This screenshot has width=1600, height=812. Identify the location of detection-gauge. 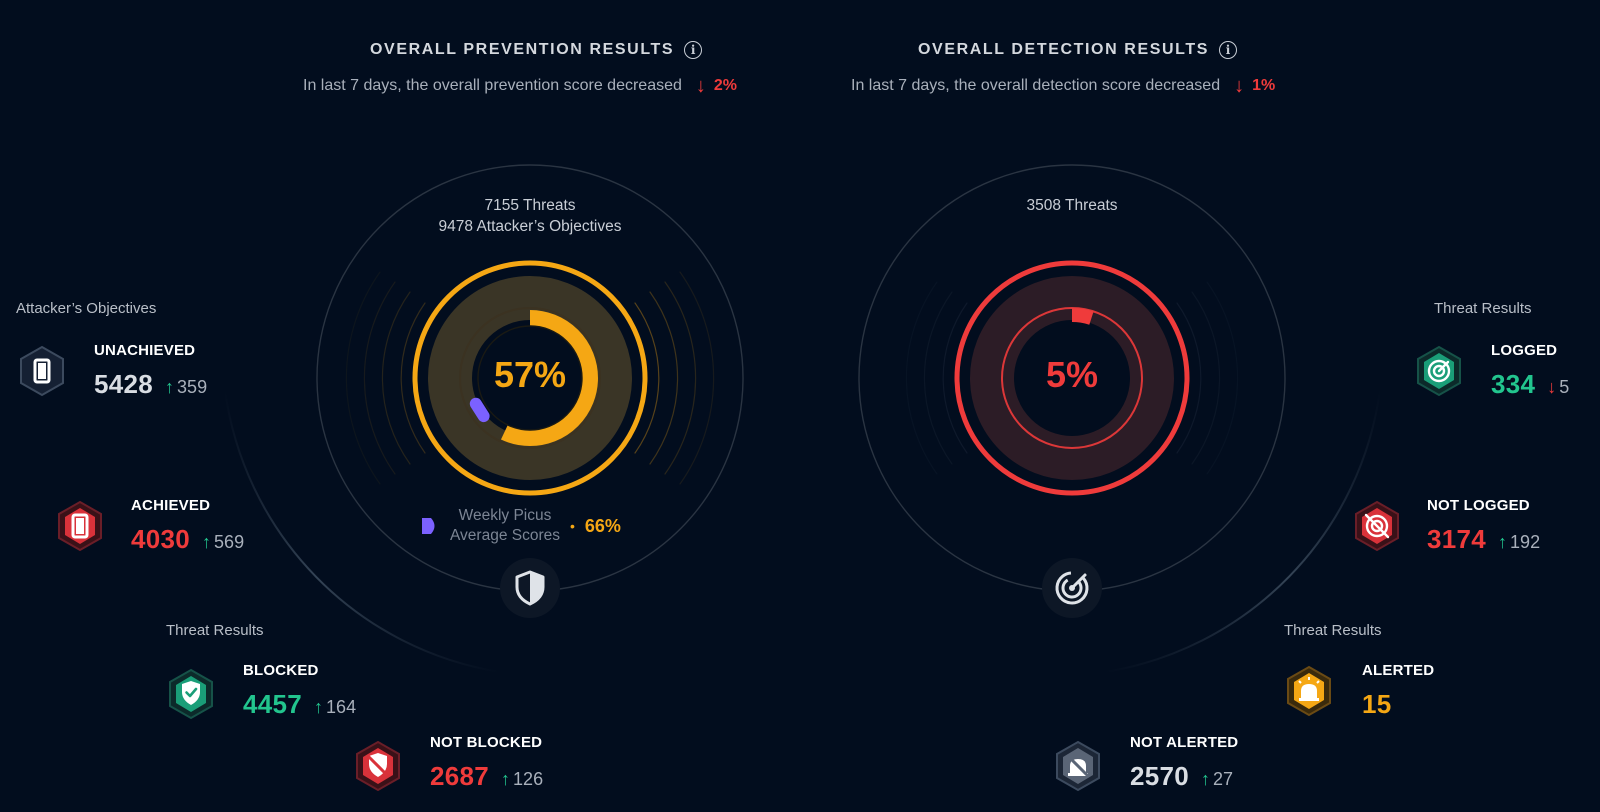
(1072, 378).